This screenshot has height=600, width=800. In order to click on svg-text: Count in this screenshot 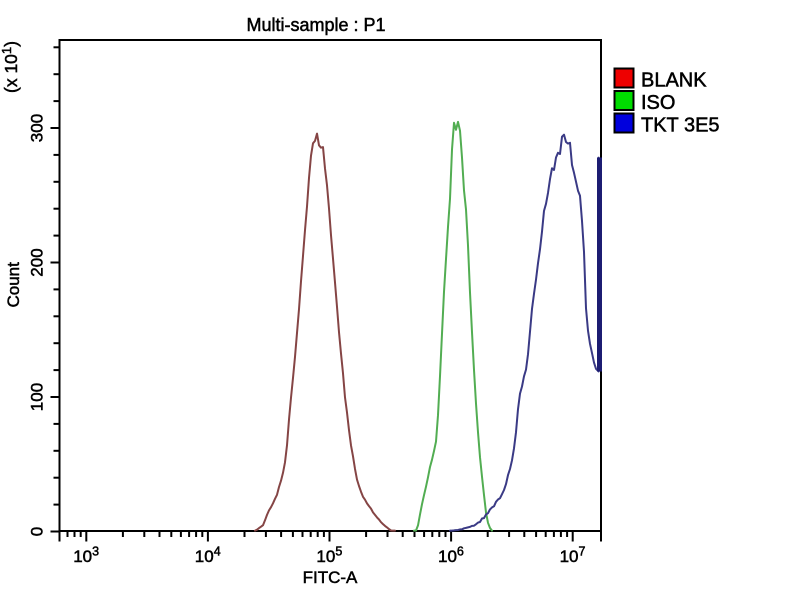, I will do `click(13, 285)`.